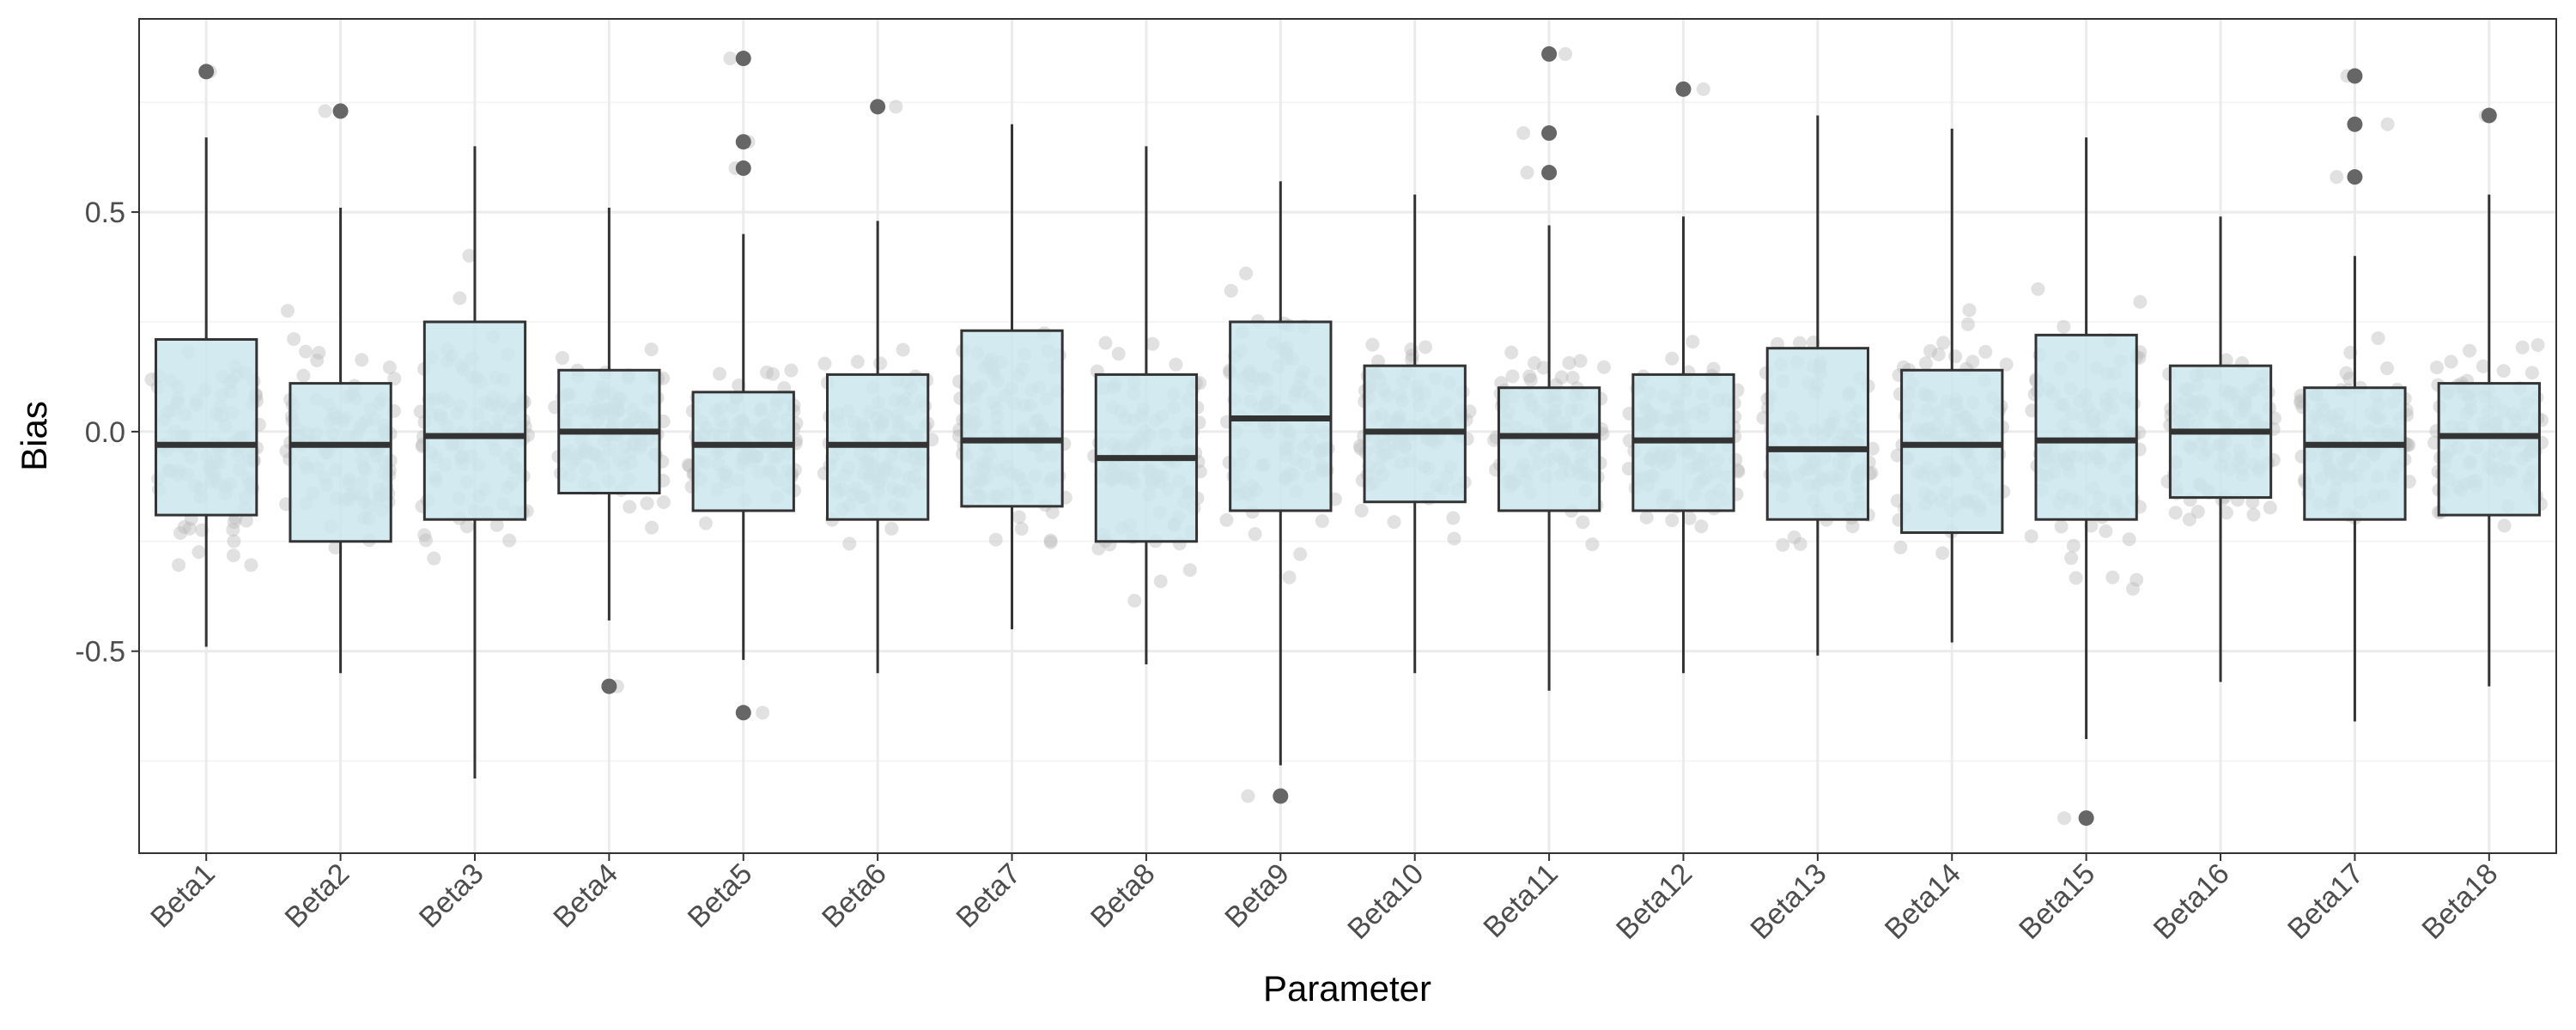  I want to click on box-beta10, so click(1415, 434).